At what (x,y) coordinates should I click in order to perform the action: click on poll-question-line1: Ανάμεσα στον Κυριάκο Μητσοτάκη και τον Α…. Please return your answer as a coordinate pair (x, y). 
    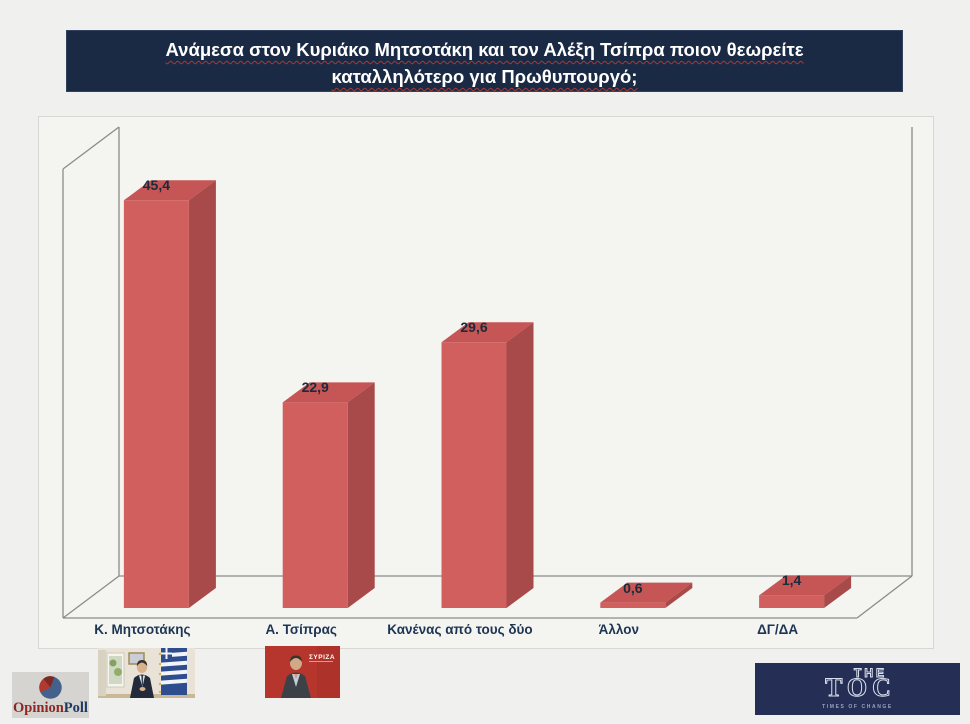
    Looking at the image, I should click on (484, 49).